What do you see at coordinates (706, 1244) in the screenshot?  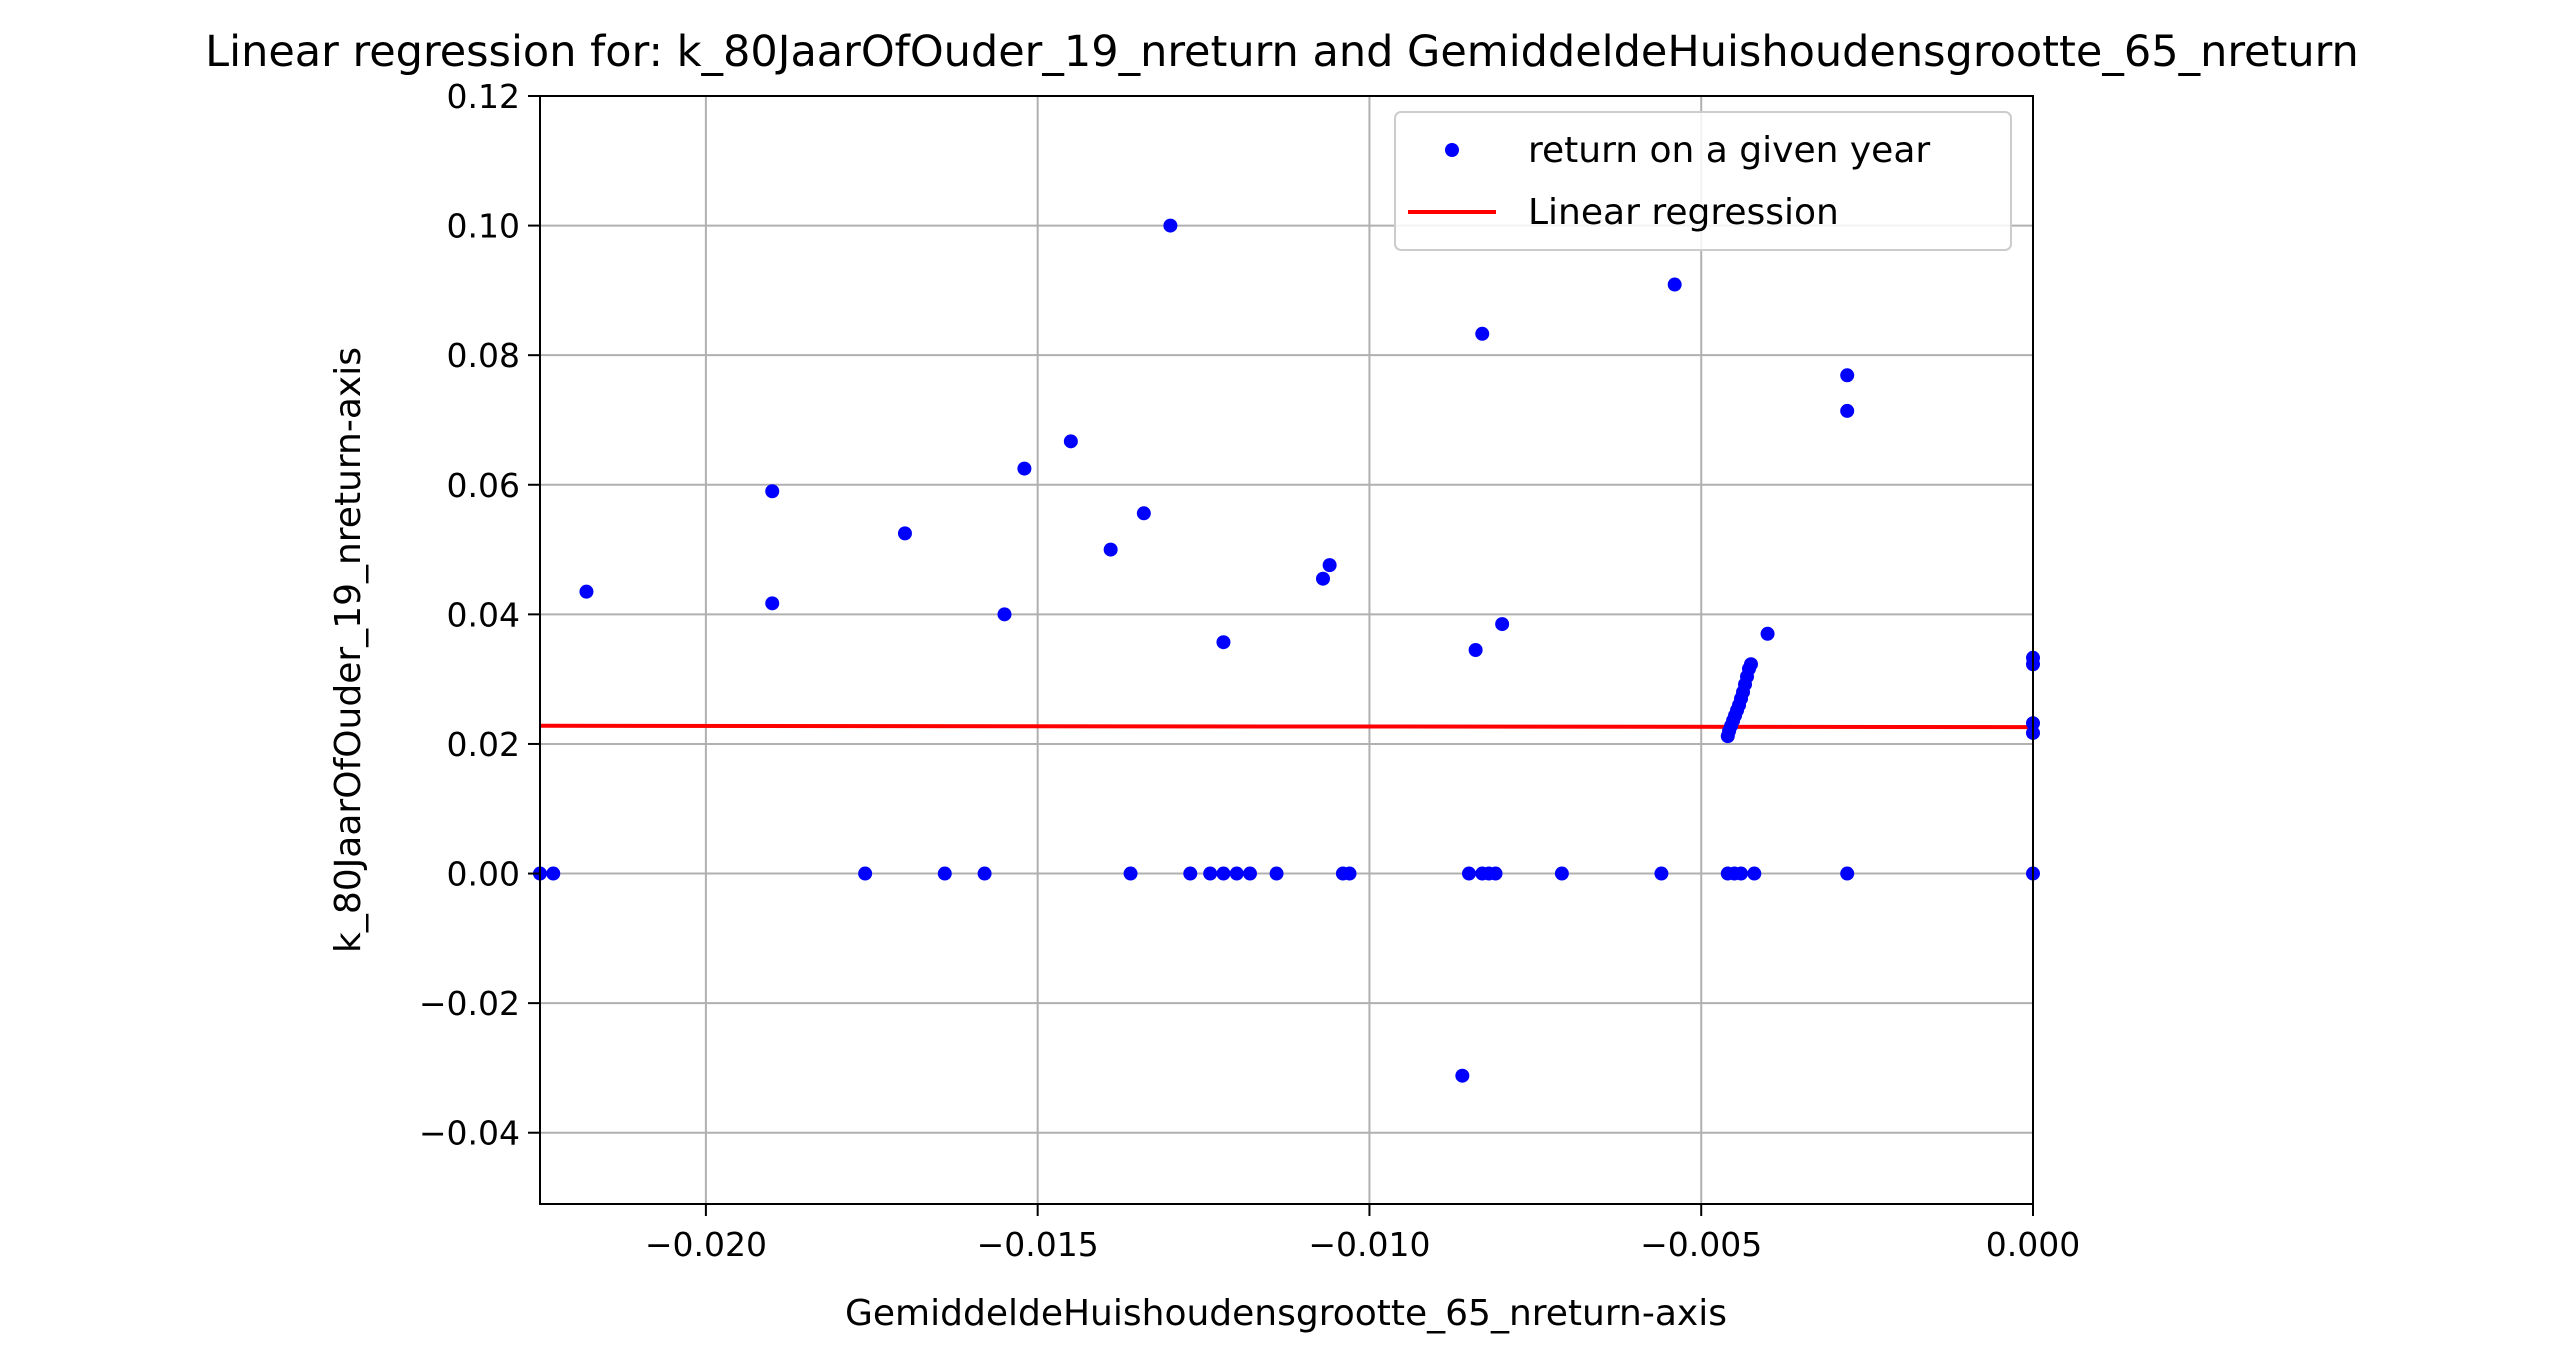 I see `x-tick-label: −0.020` at bounding box center [706, 1244].